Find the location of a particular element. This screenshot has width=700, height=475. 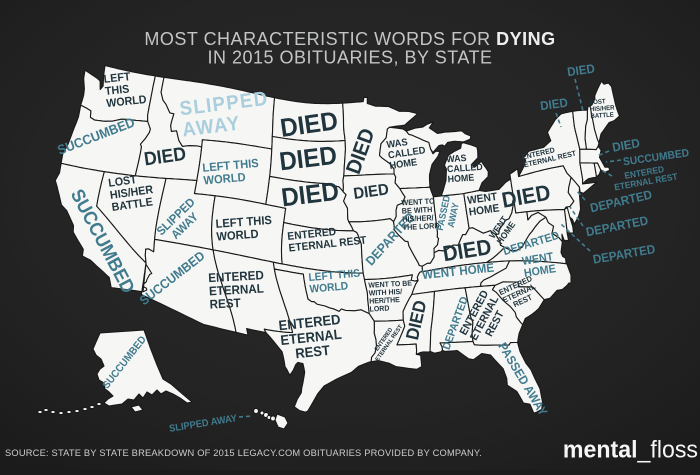

svg-text: HER/THE is located at coordinates (384, 300).